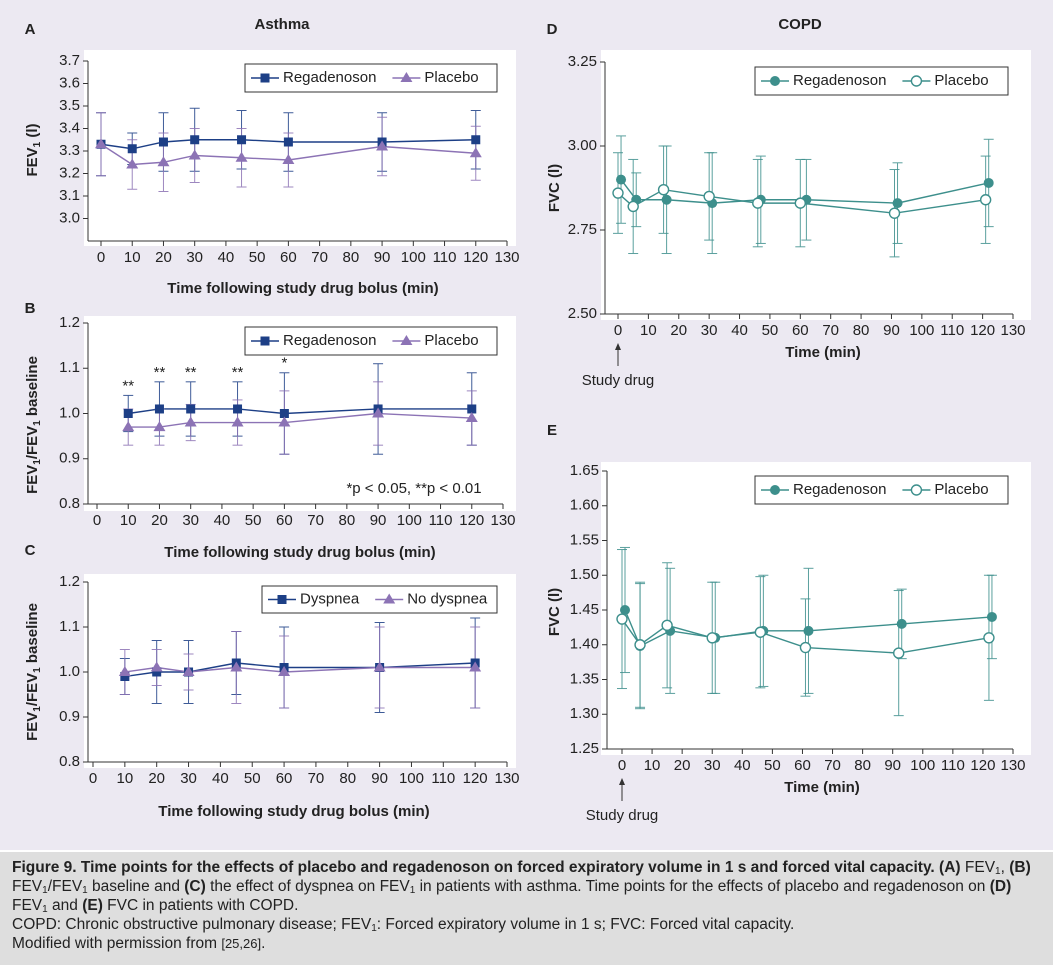 This screenshot has width=1053, height=965. What do you see at coordinates (282, 24) in the screenshot?
I see `chart-title: Asthma` at bounding box center [282, 24].